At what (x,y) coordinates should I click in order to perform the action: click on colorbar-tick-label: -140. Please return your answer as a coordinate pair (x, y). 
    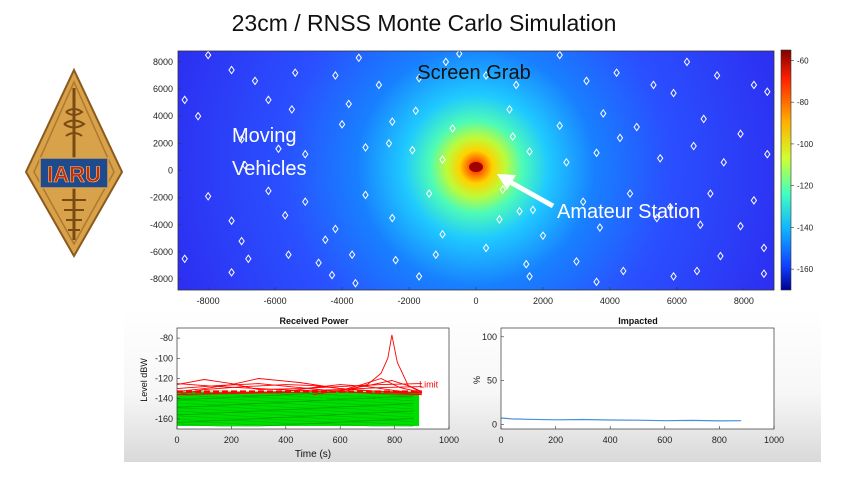
    Looking at the image, I should click on (805, 227).